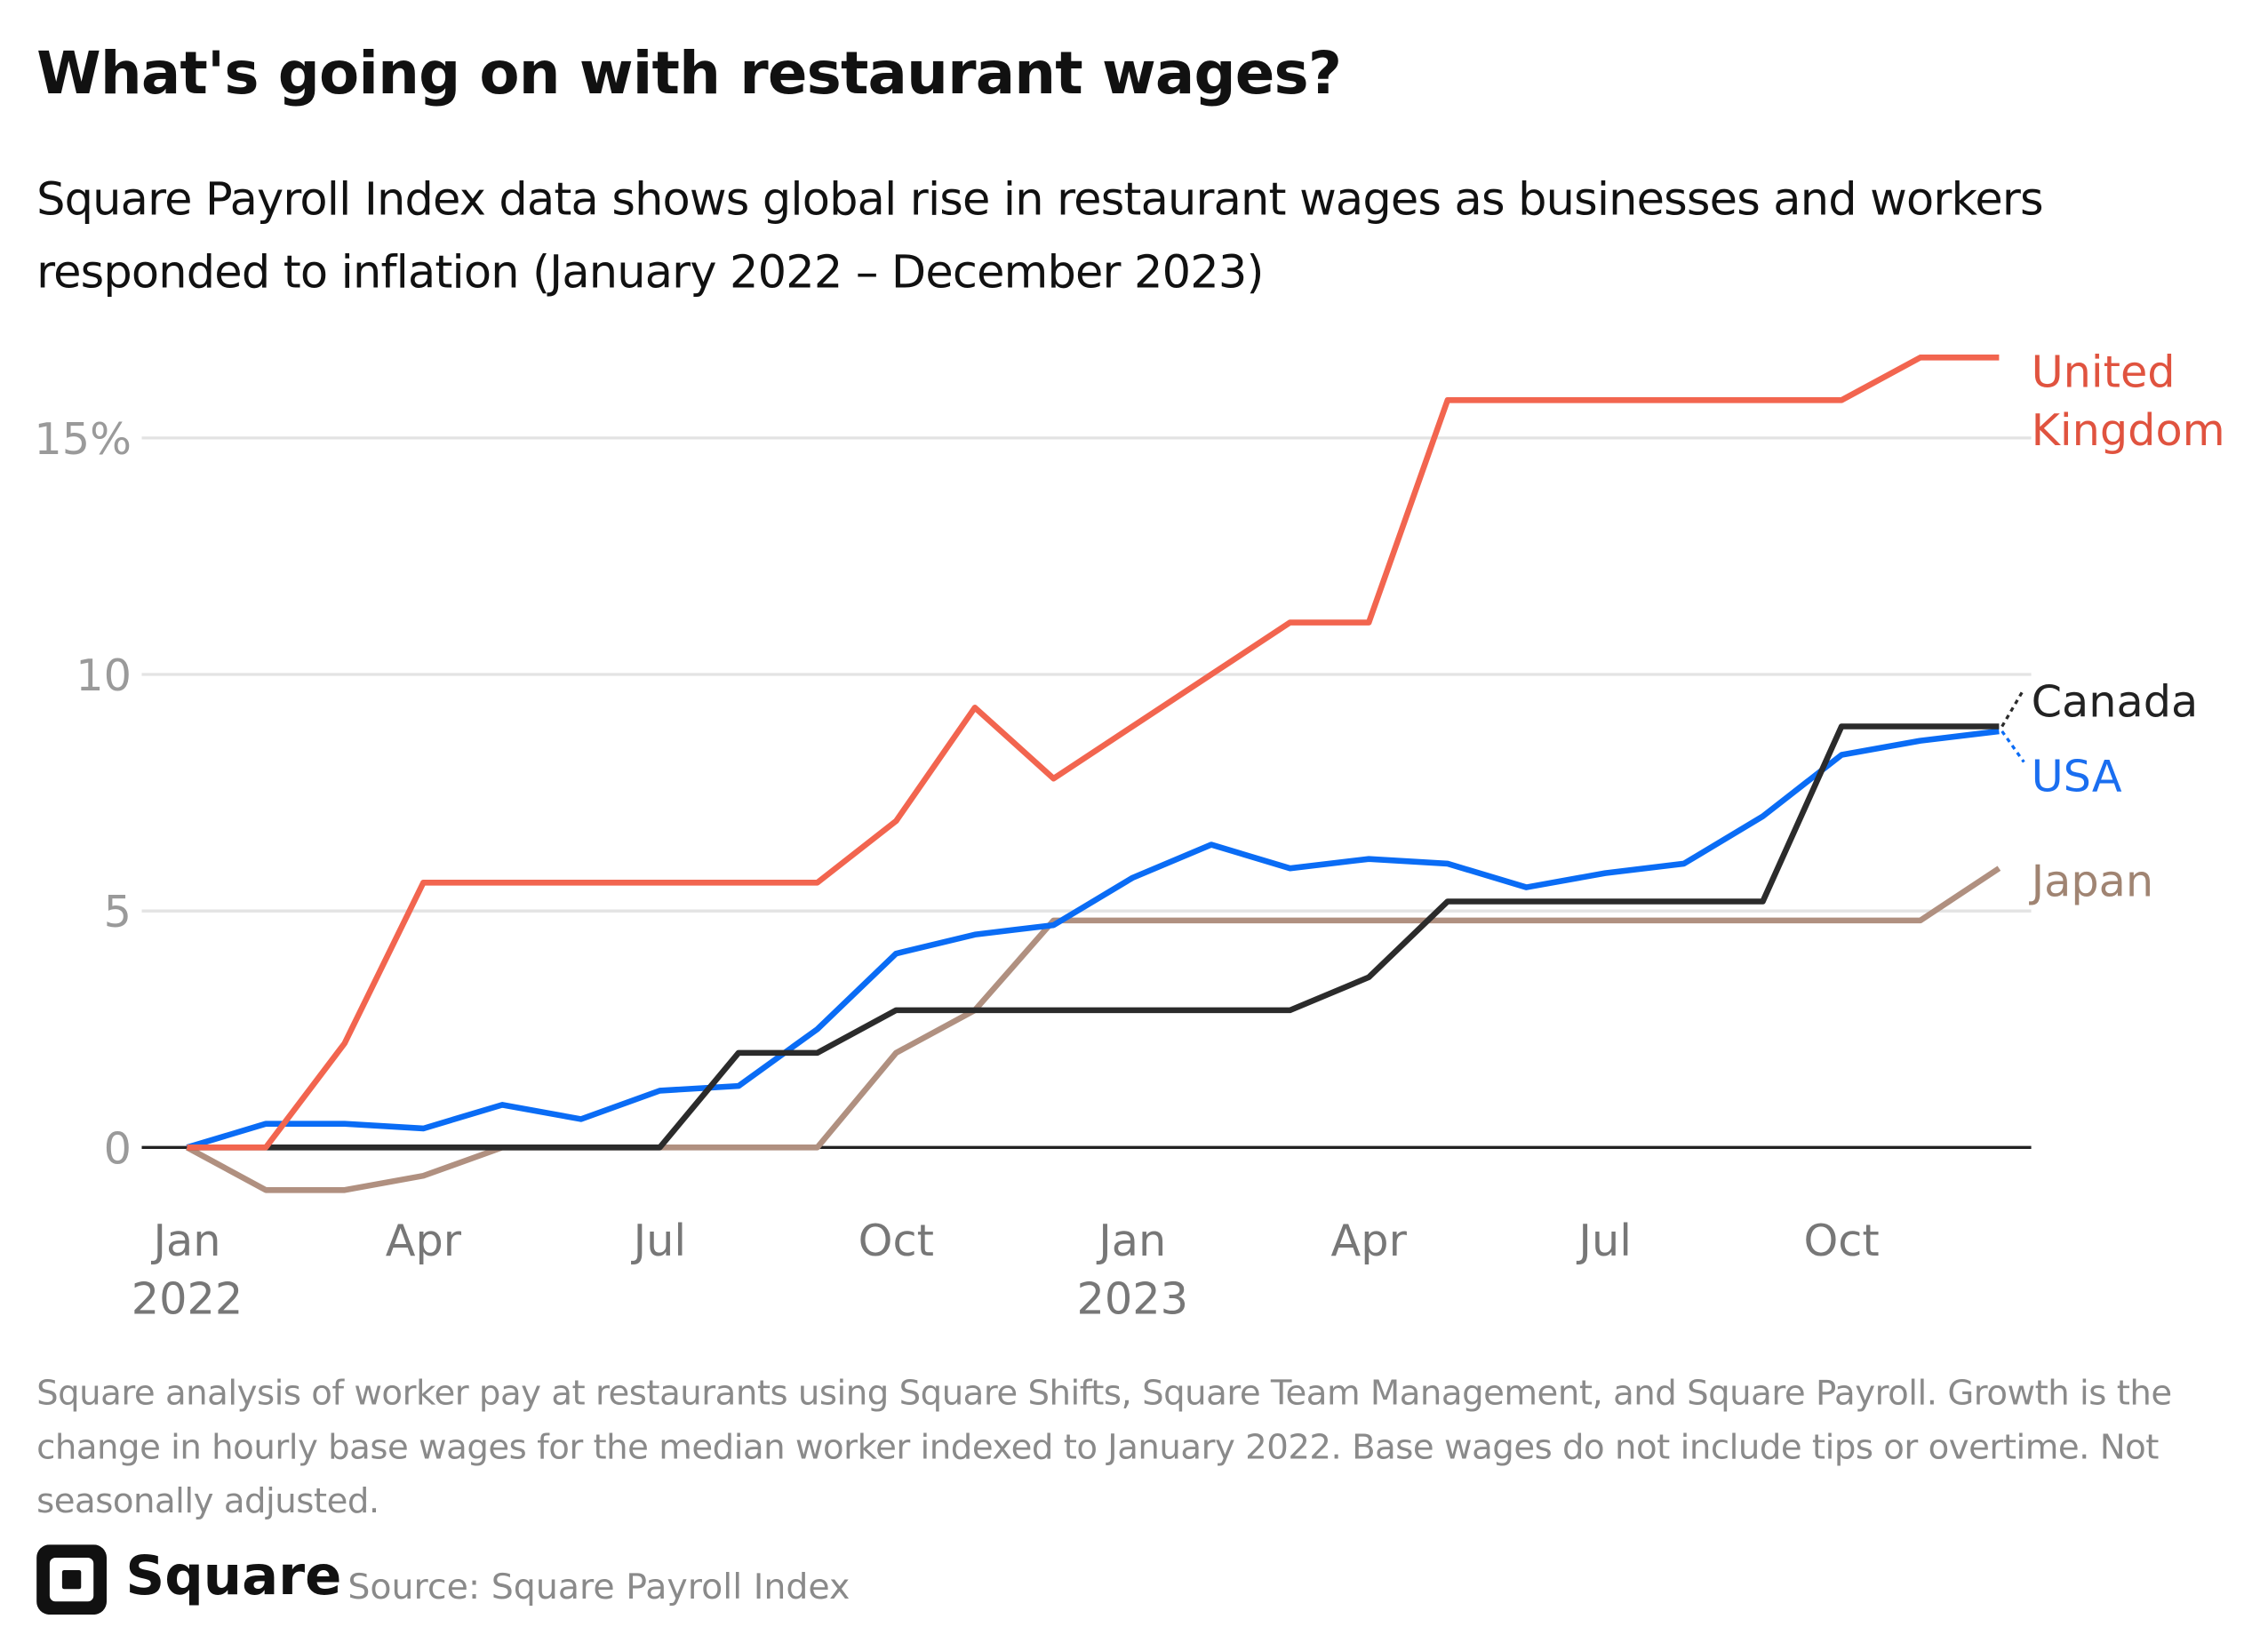  I want to click on x-tick-label: Jan 2022, so click(188, 1270).